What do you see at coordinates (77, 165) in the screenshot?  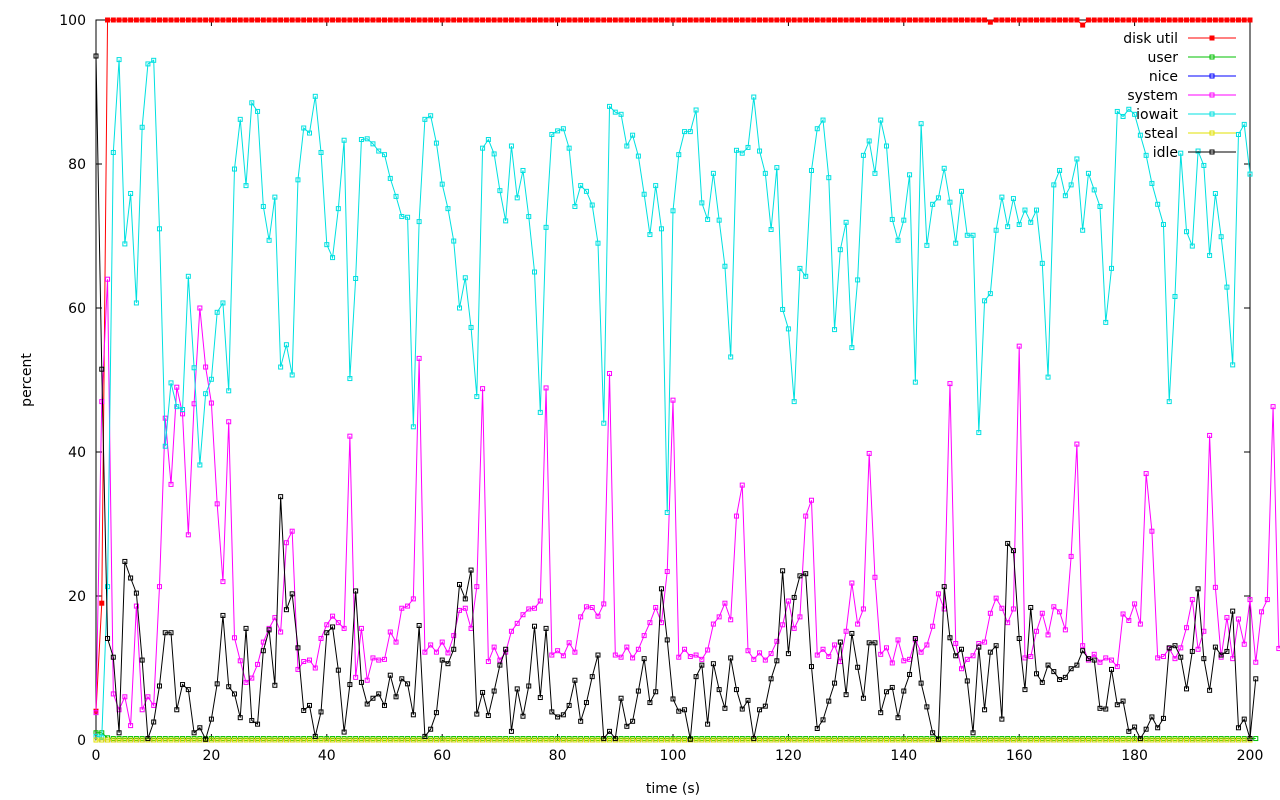 I see `y-tick-label: 80` at bounding box center [77, 165].